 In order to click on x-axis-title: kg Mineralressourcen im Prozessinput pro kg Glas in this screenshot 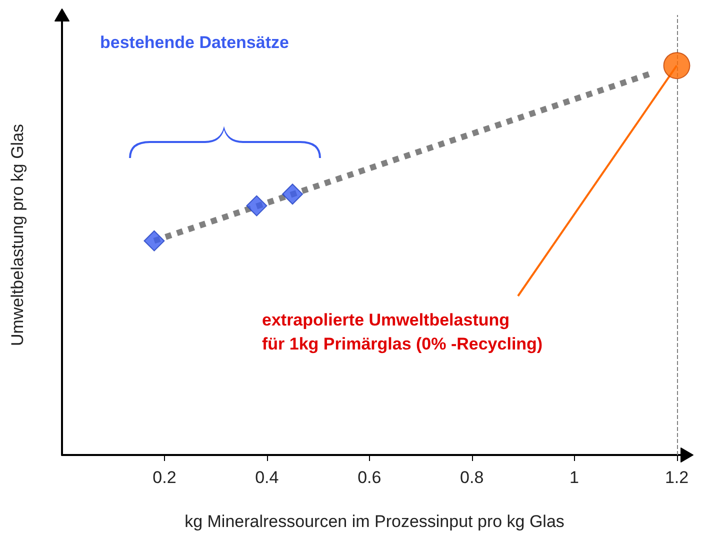, I will do `click(374, 521)`.